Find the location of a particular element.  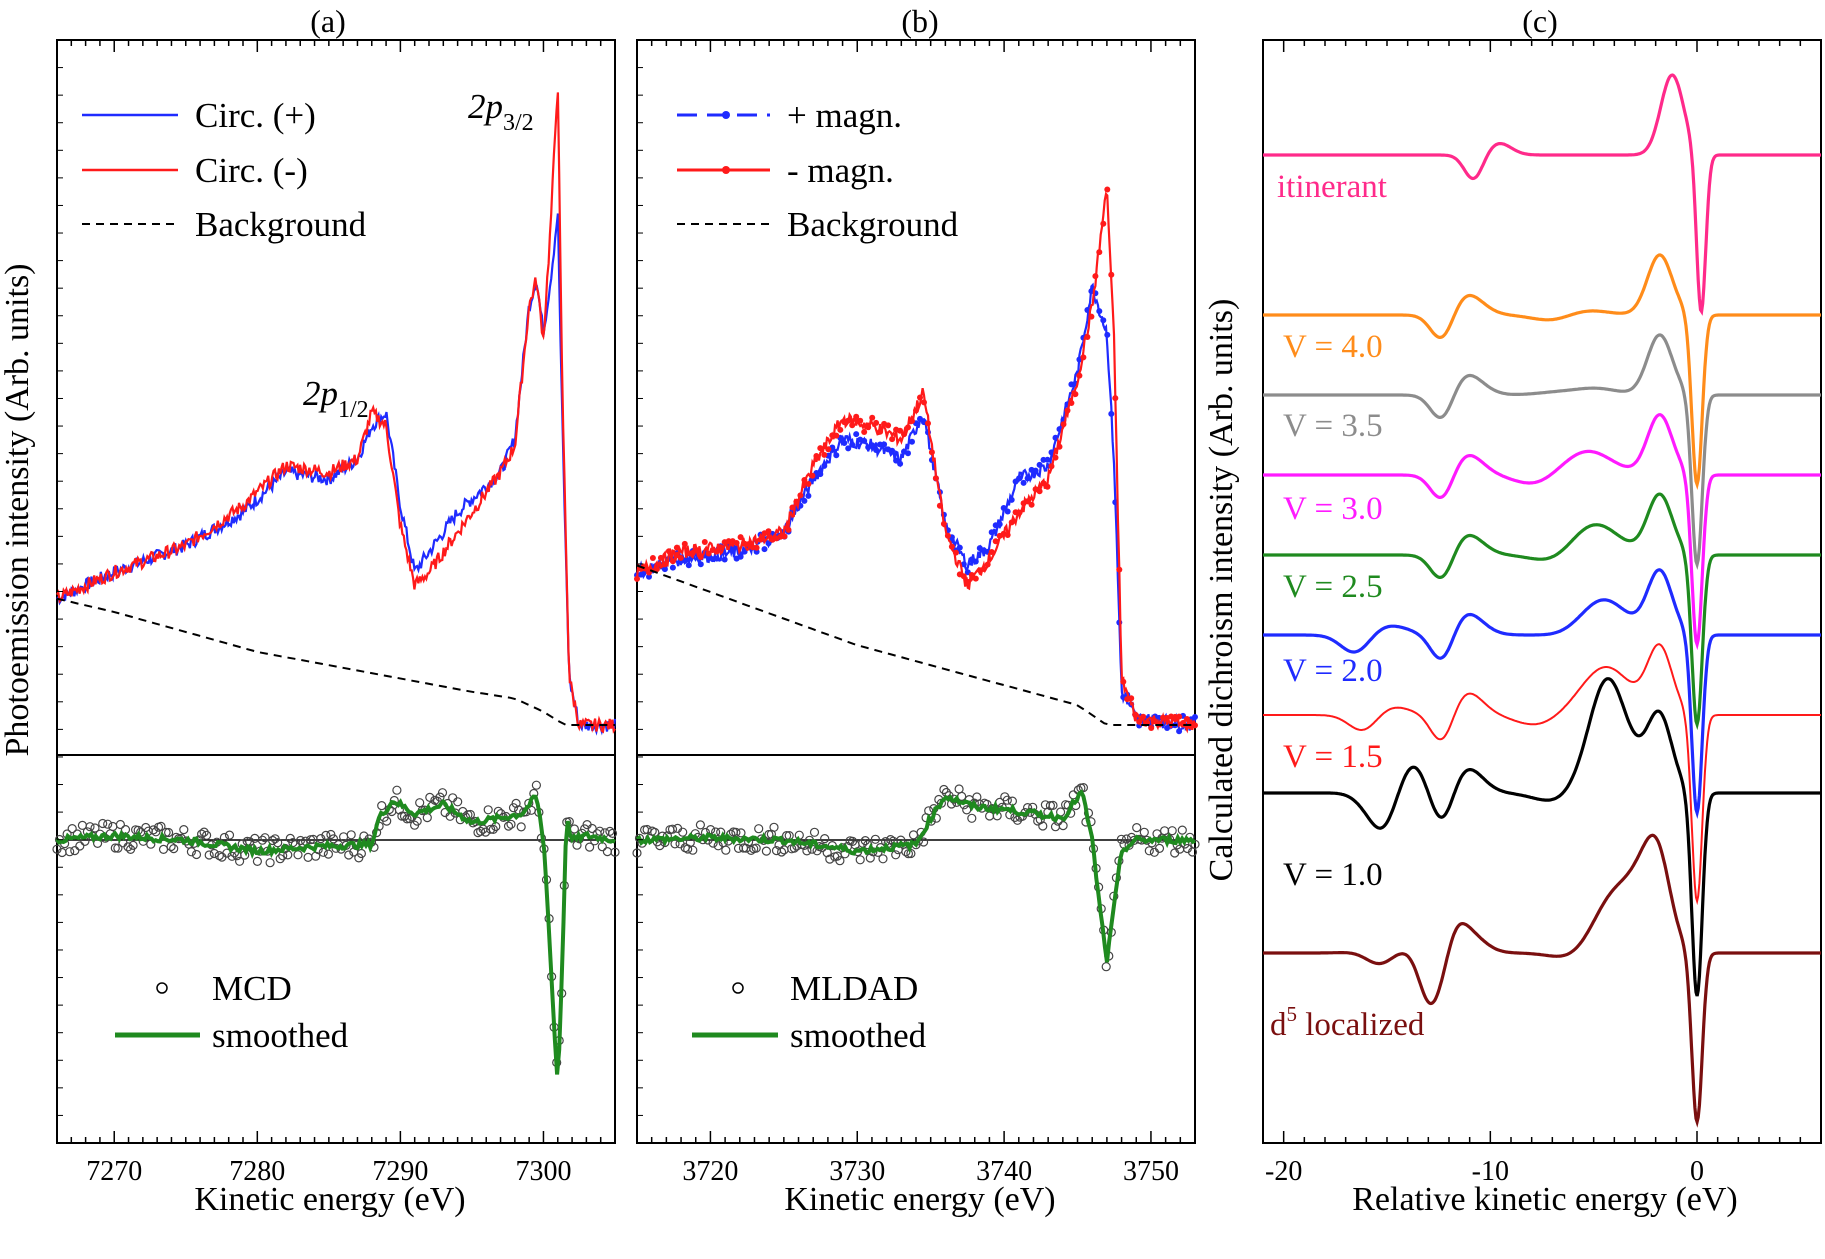

legend-marker-mcd is located at coordinates (162, 988).